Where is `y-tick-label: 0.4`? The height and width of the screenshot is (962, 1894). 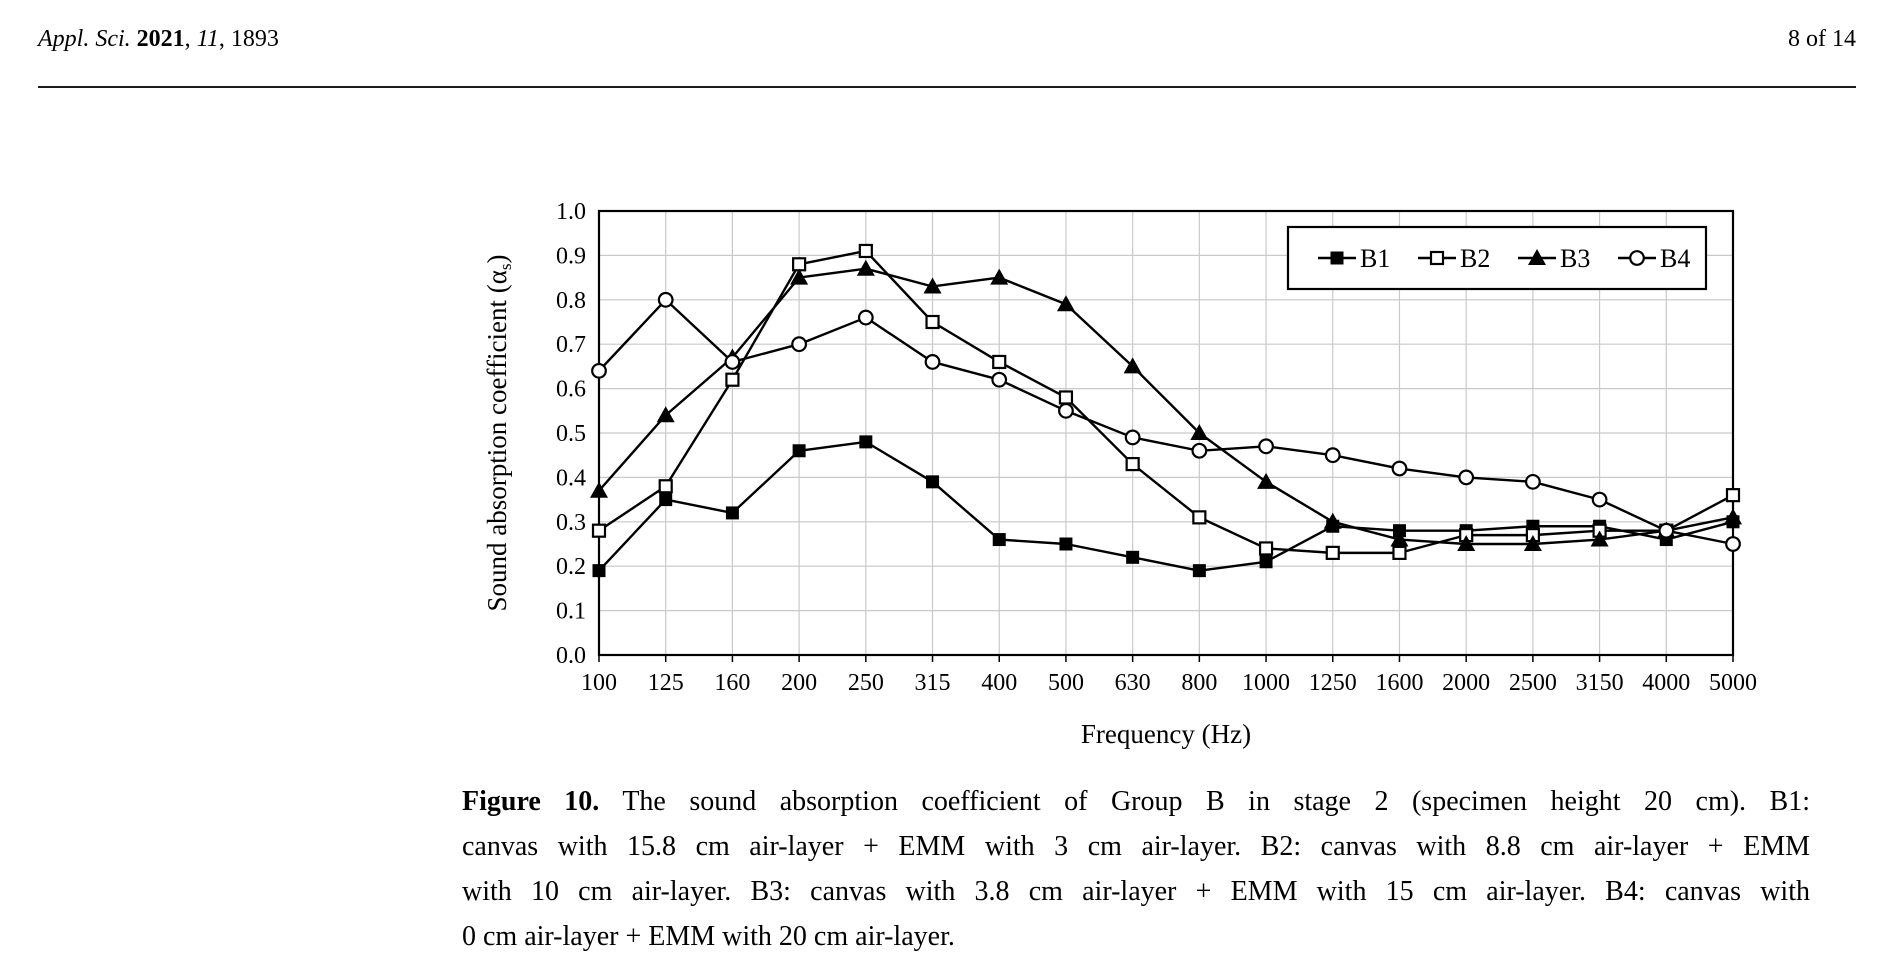
y-tick-label: 0.4 is located at coordinates (571, 478).